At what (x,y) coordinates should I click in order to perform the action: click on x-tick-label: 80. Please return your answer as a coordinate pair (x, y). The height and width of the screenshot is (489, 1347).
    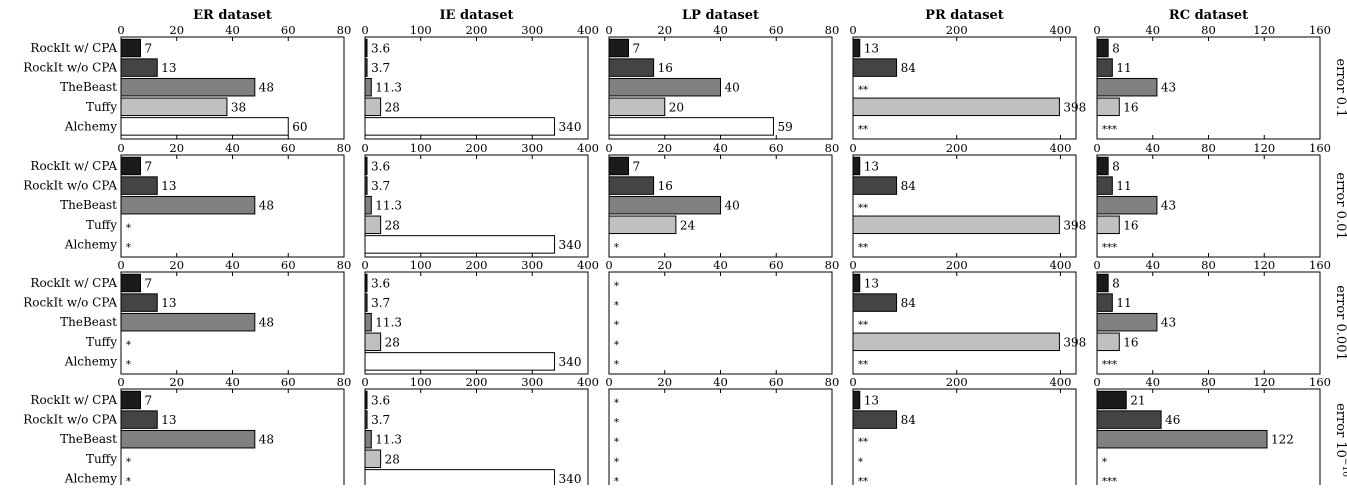
    Looking at the image, I should click on (344, 382).